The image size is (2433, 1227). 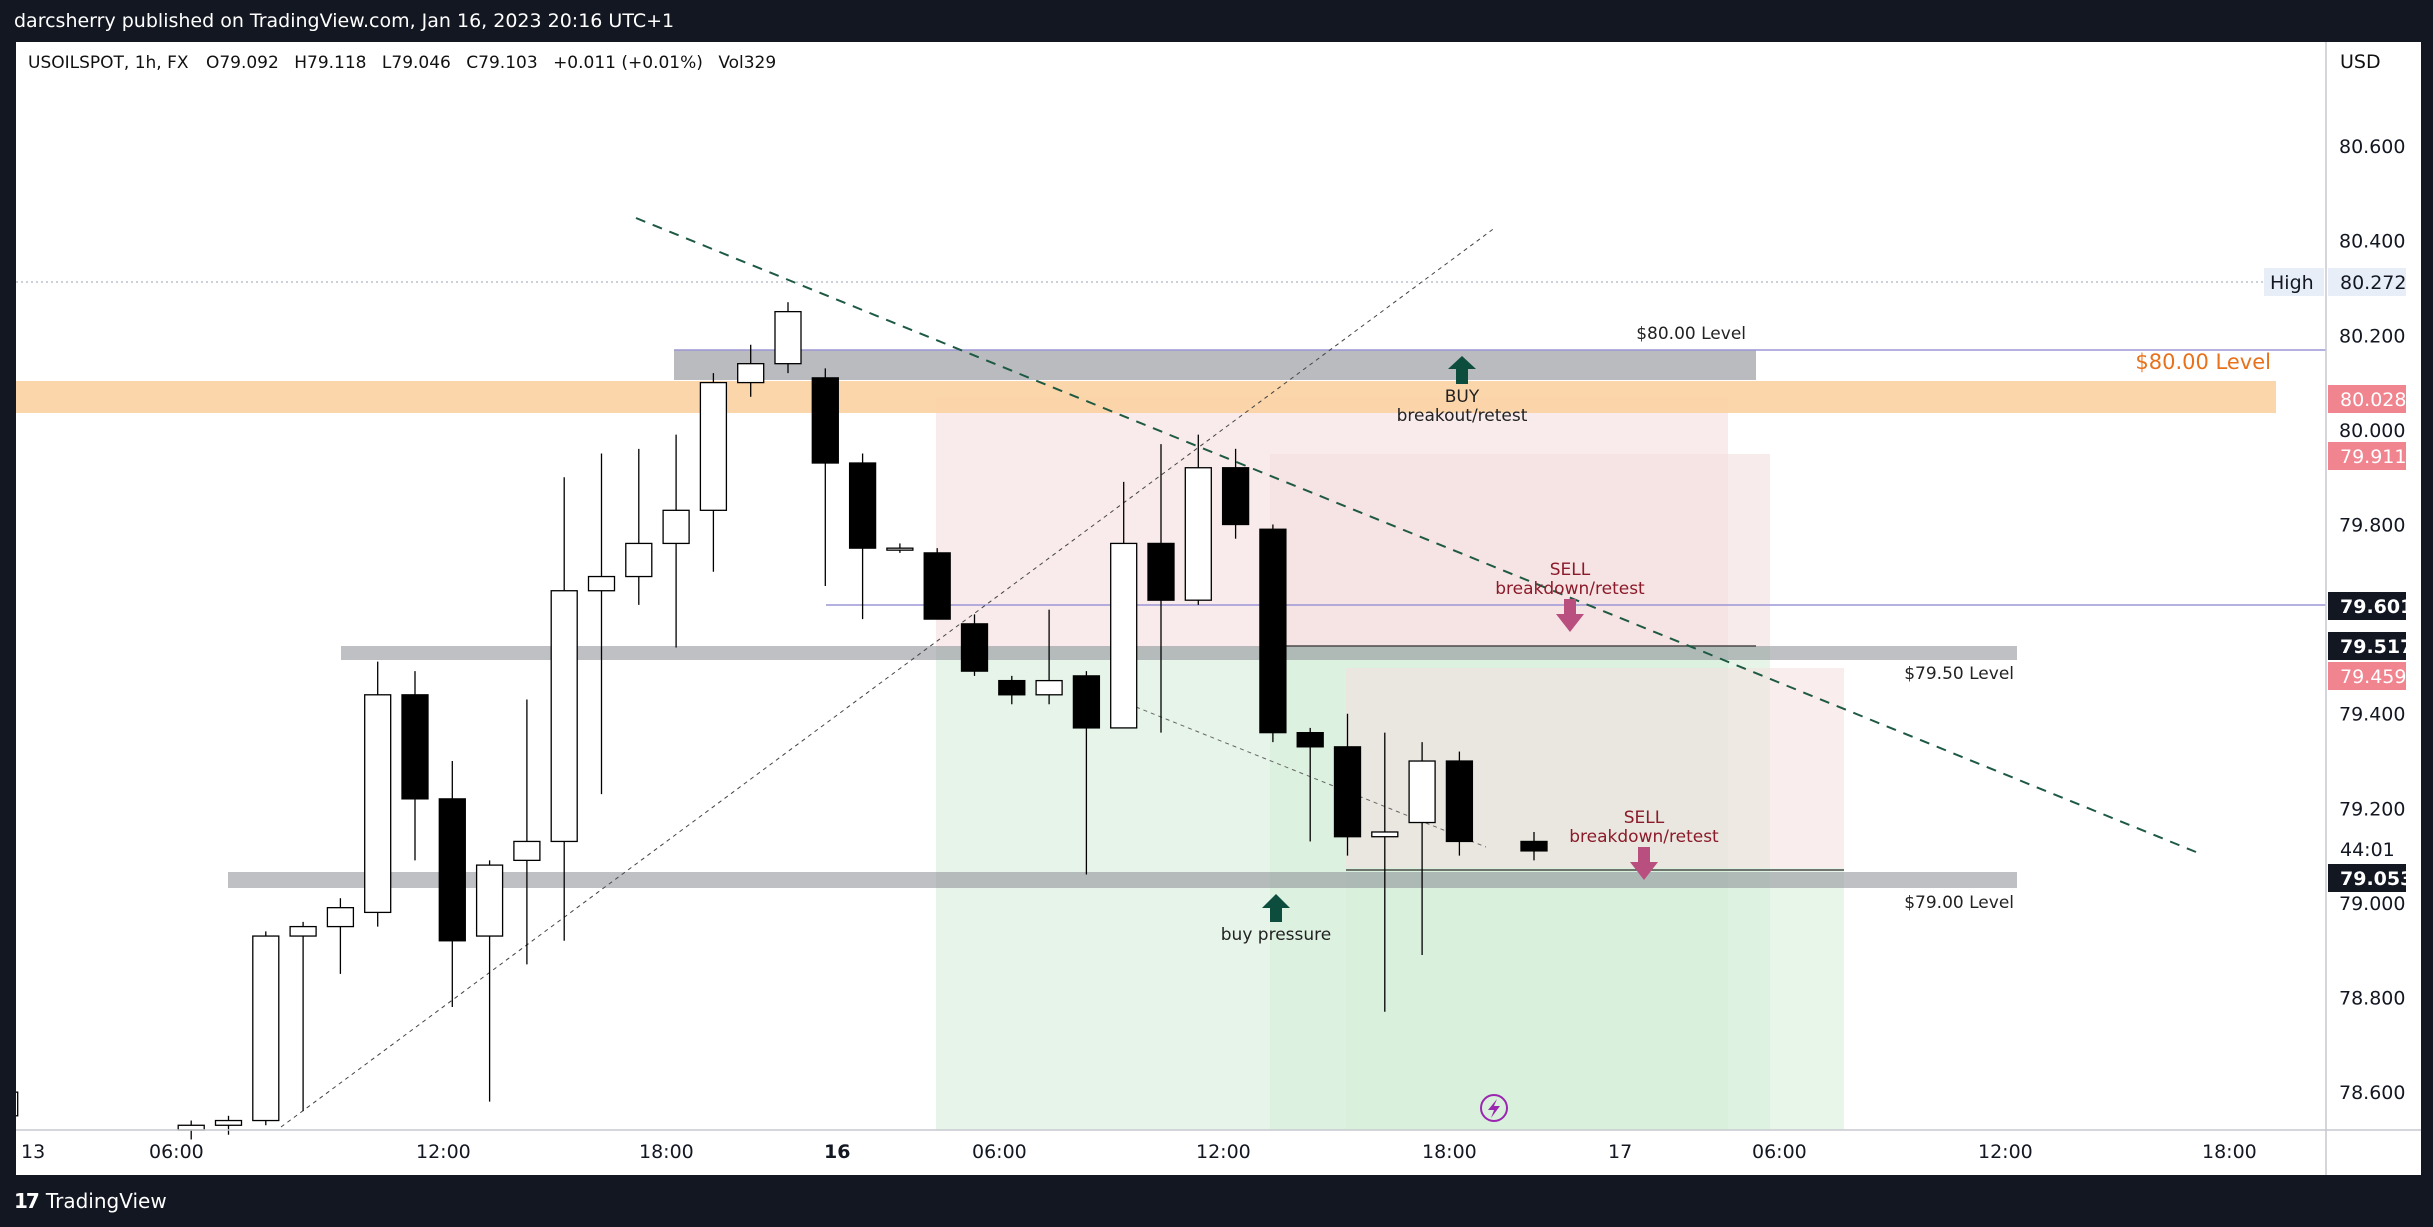 I want to click on price-tag-value: 79.459, so click(x=2373, y=677).